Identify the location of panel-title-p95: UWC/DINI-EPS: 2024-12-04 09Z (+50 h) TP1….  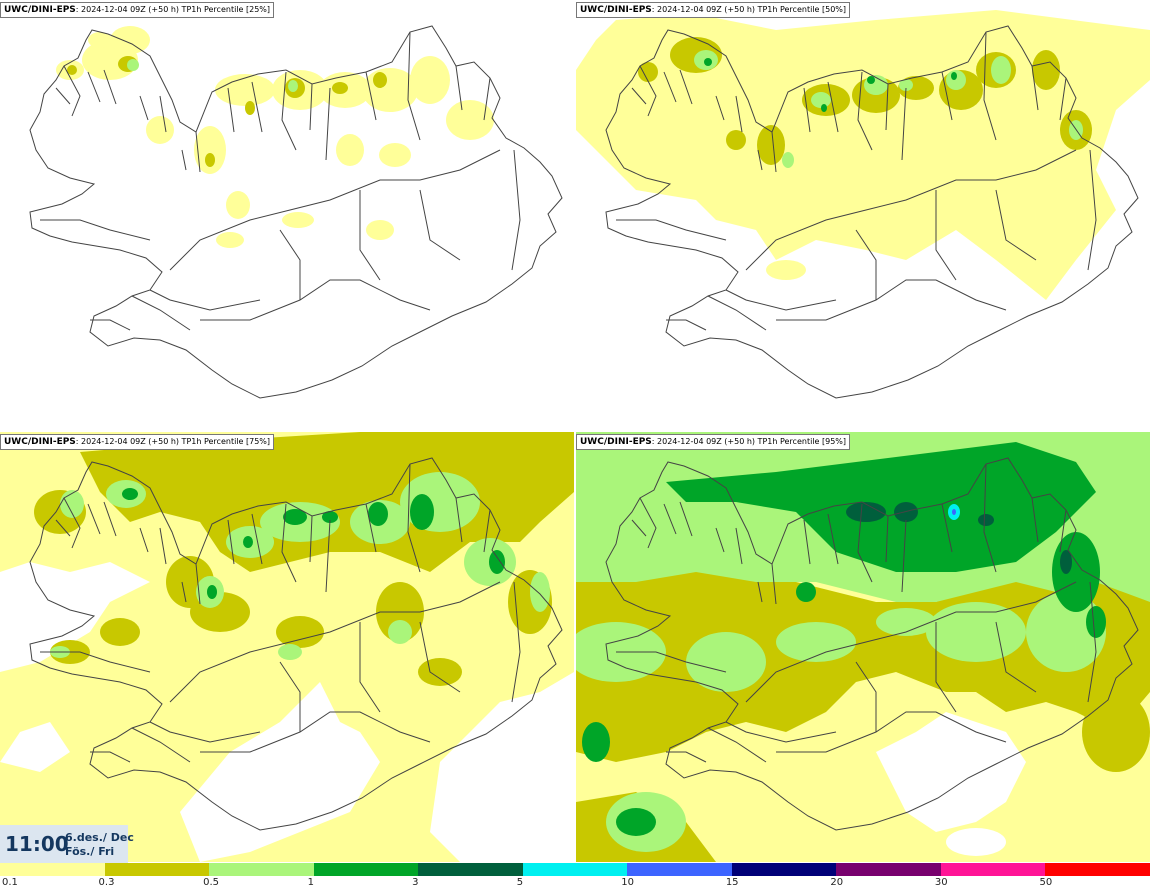
(713, 442).